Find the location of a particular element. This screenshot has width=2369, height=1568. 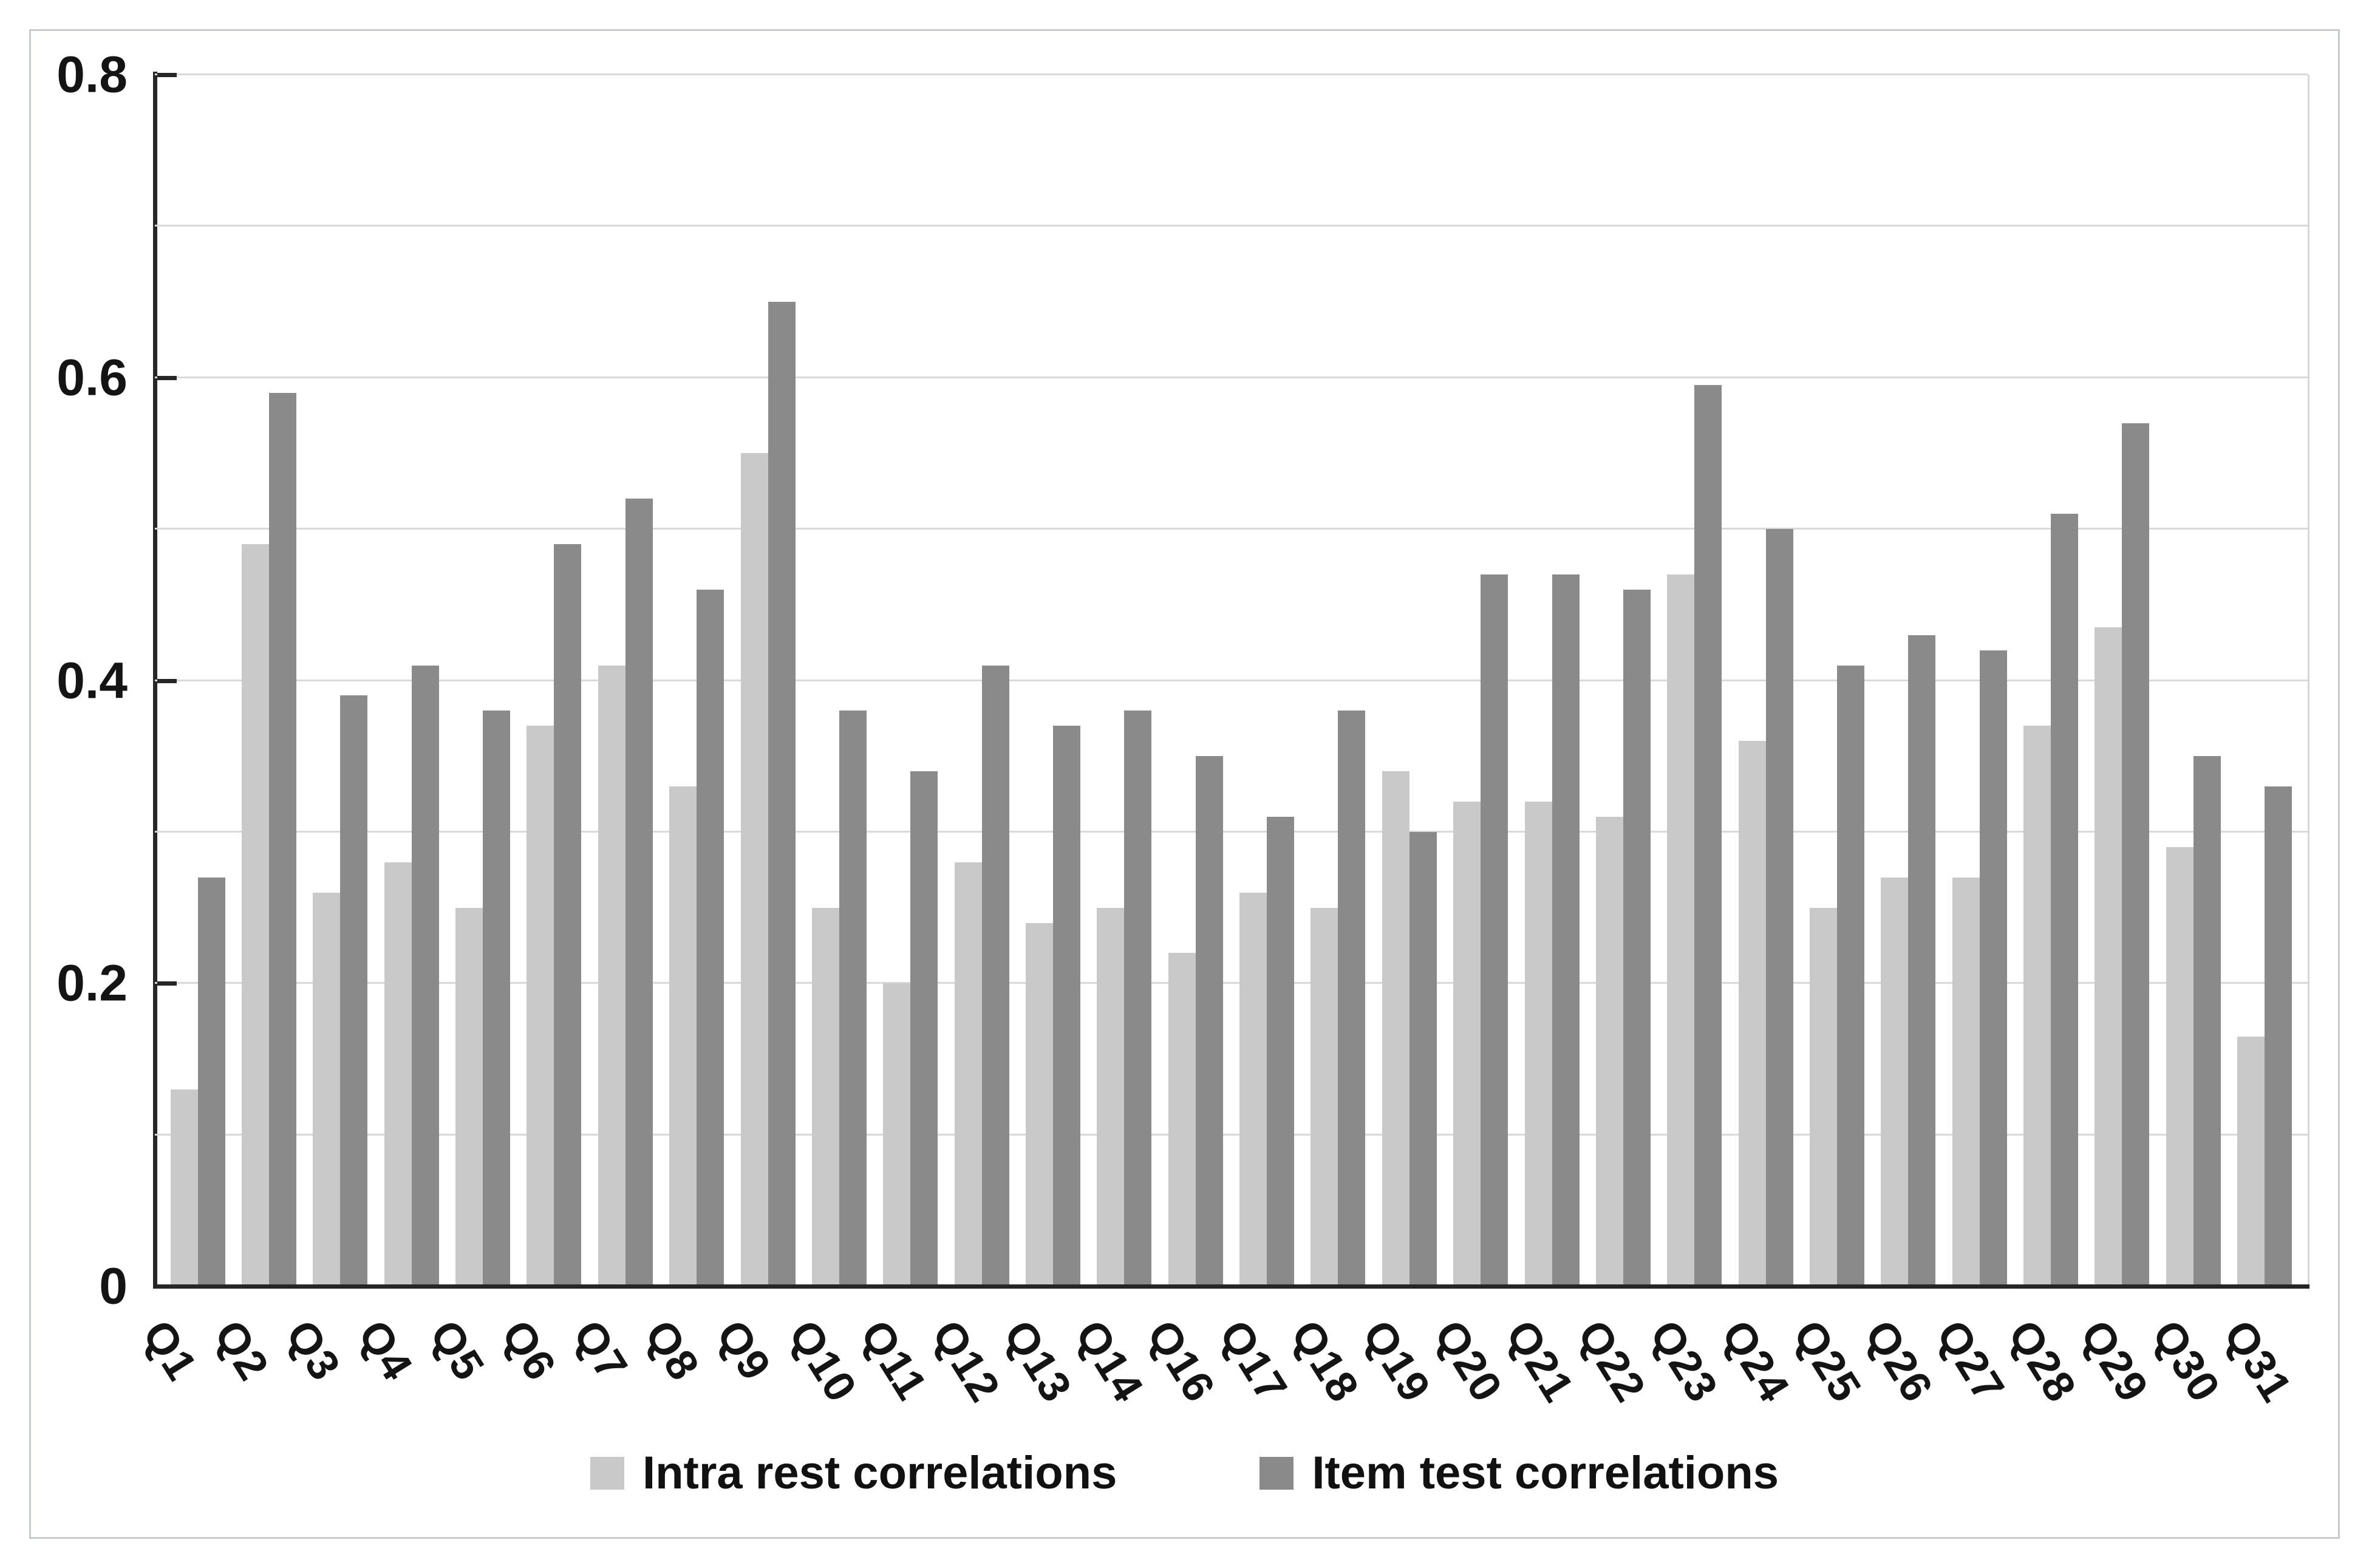

bar-q30-item-test is located at coordinates (2207, 1021).